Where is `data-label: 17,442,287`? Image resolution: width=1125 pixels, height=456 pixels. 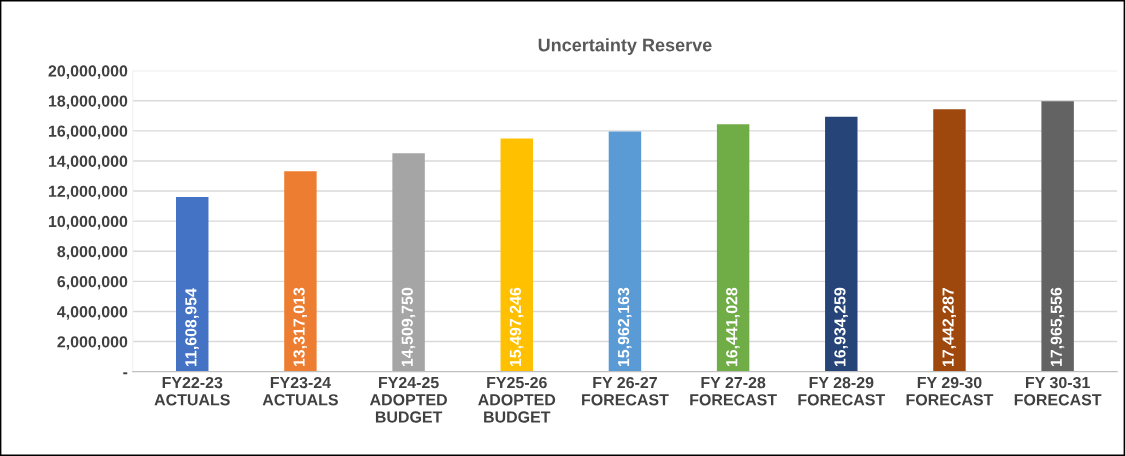
data-label: 17,442,287 is located at coordinates (949, 327).